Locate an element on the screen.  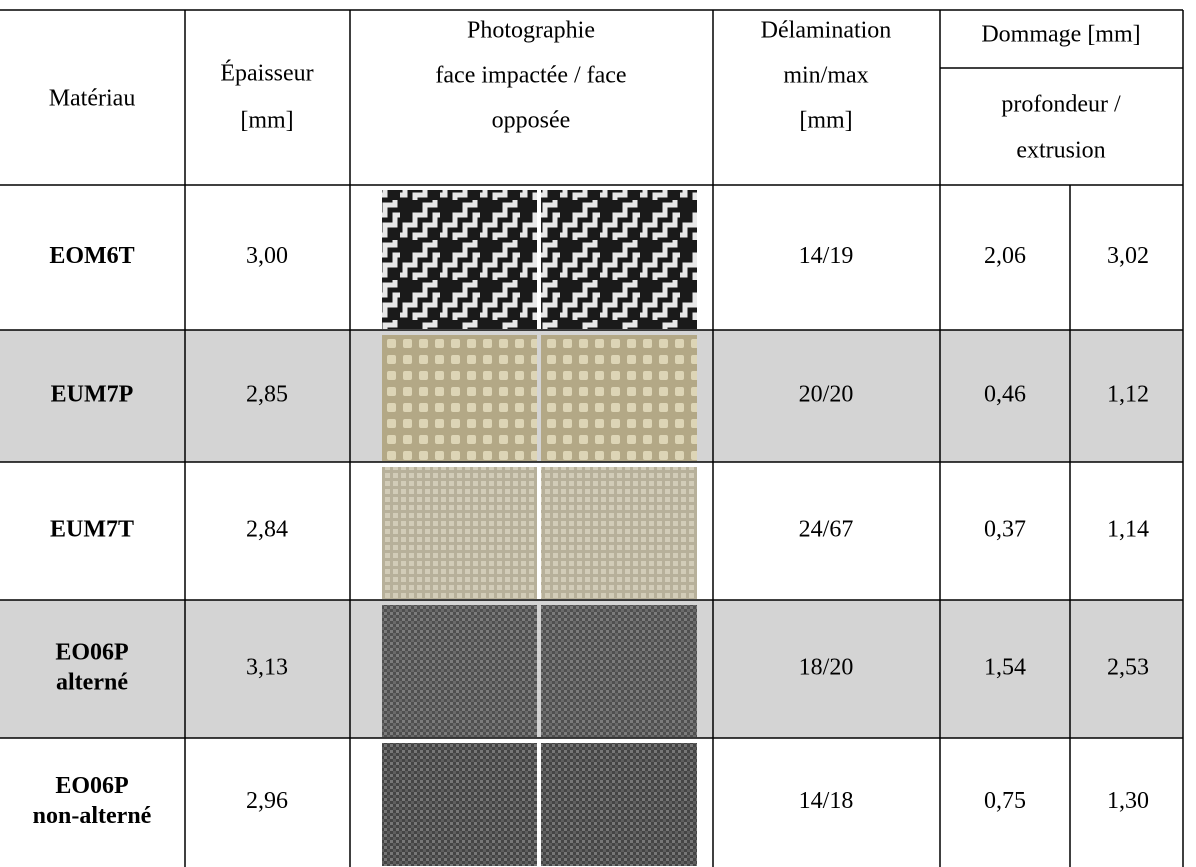
depth: 0,46 is located at coordinates (1005, 395).